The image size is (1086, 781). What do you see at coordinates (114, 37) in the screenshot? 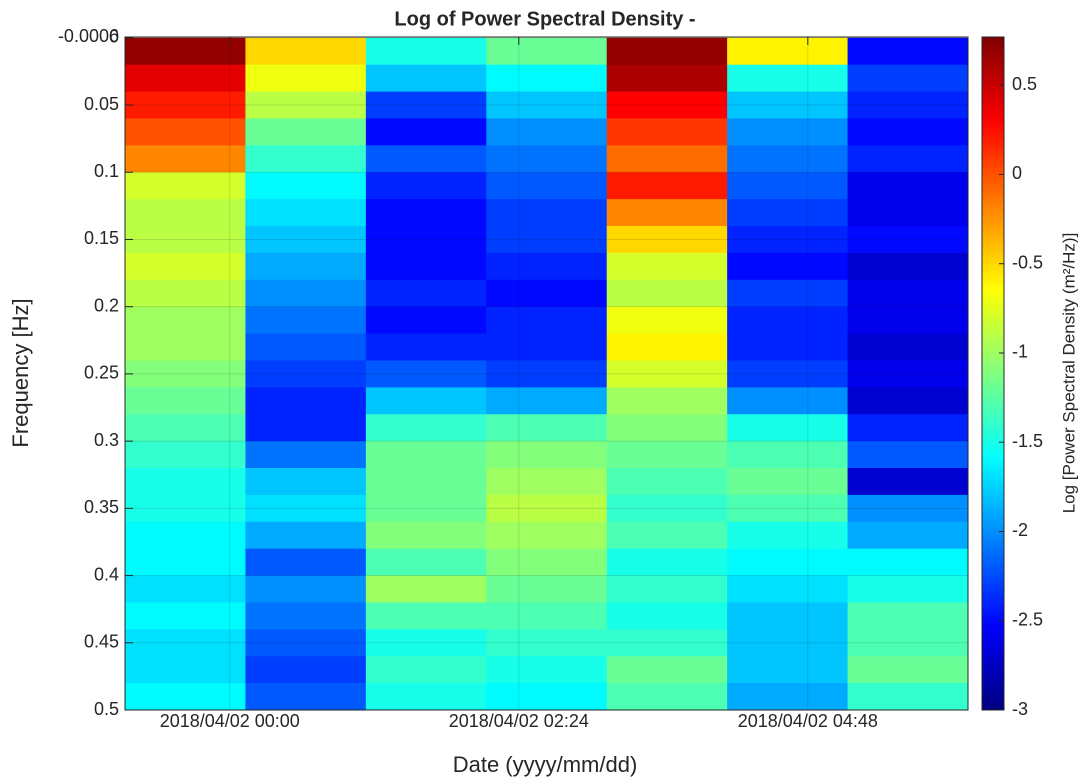
I see `y-tick-label: 0` at bounding box center [114, 37].